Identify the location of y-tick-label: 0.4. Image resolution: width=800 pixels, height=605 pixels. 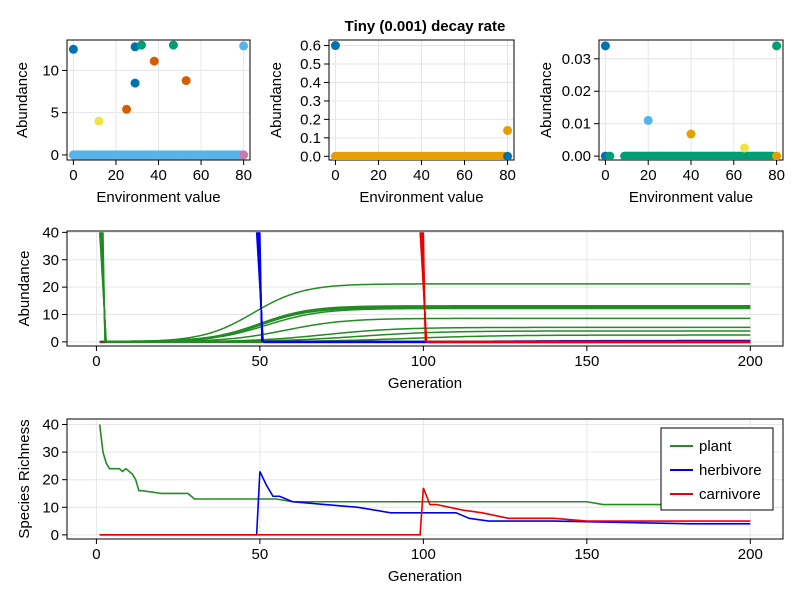
(310, 82).